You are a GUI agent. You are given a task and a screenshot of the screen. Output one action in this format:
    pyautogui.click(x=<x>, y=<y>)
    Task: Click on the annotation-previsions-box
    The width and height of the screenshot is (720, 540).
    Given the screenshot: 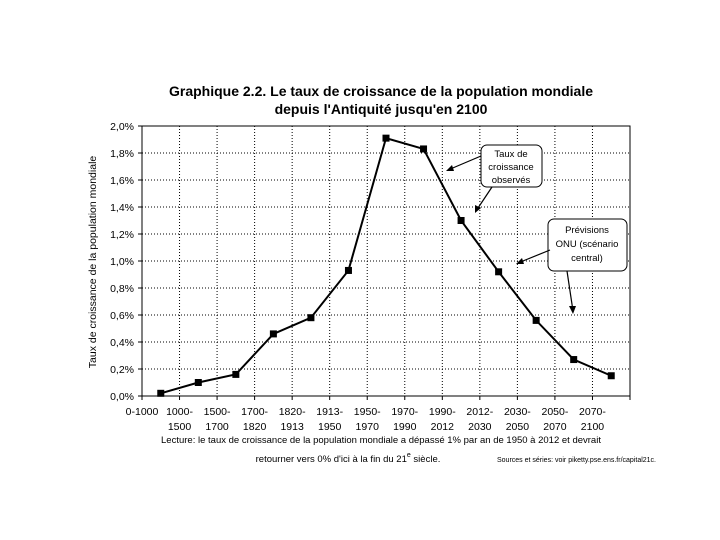 What is the action you would take?
    pyautogui.click(x=587, y=245)
    